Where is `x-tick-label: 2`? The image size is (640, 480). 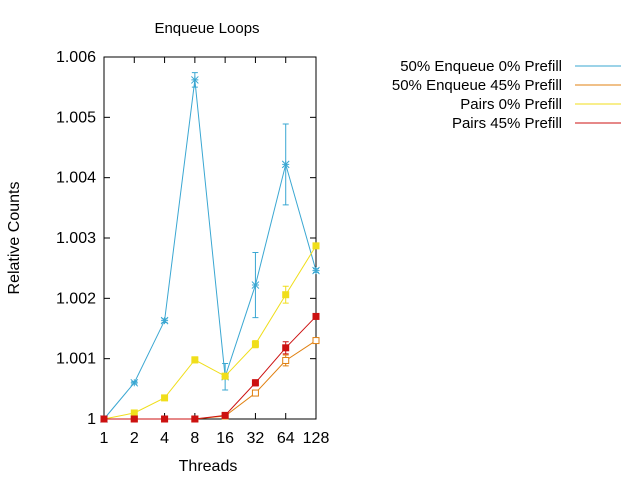 x-tick-label: 2 is located at coordinates (134, 438).